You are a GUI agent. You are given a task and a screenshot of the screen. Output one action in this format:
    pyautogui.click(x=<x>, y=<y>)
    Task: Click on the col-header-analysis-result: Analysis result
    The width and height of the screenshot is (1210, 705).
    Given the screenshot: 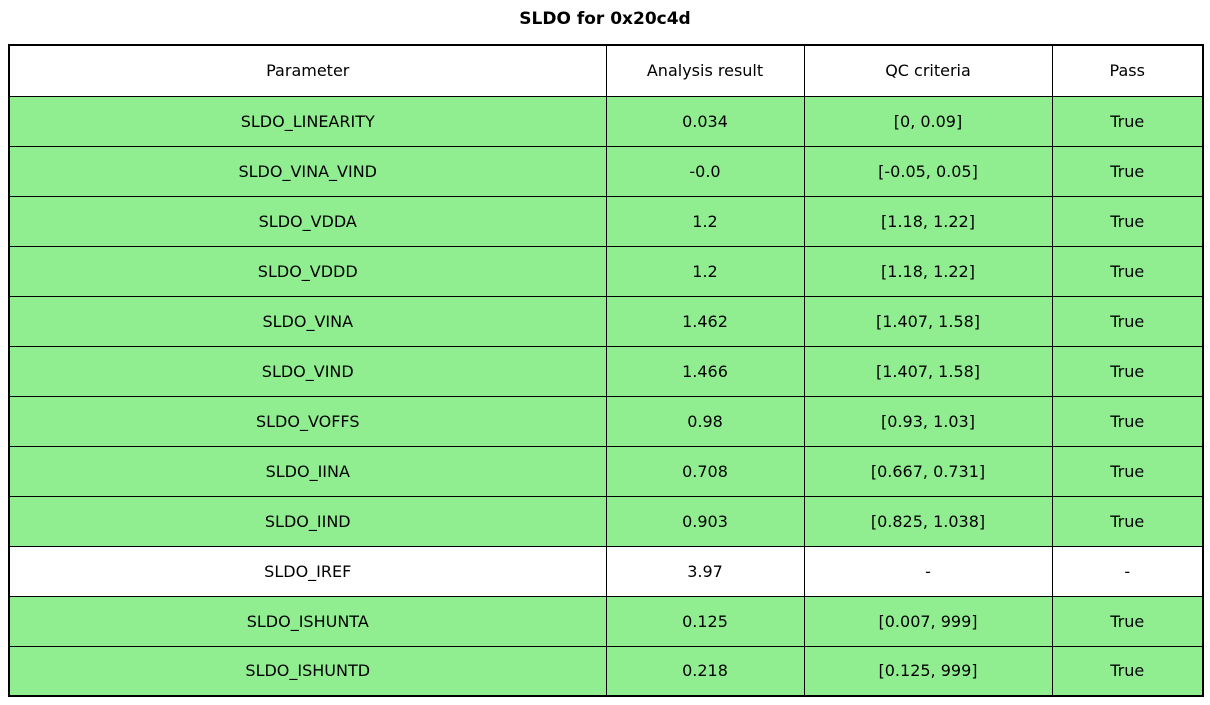 What is the action you would take?
    pyautogui.click(x=705, y=70)
    